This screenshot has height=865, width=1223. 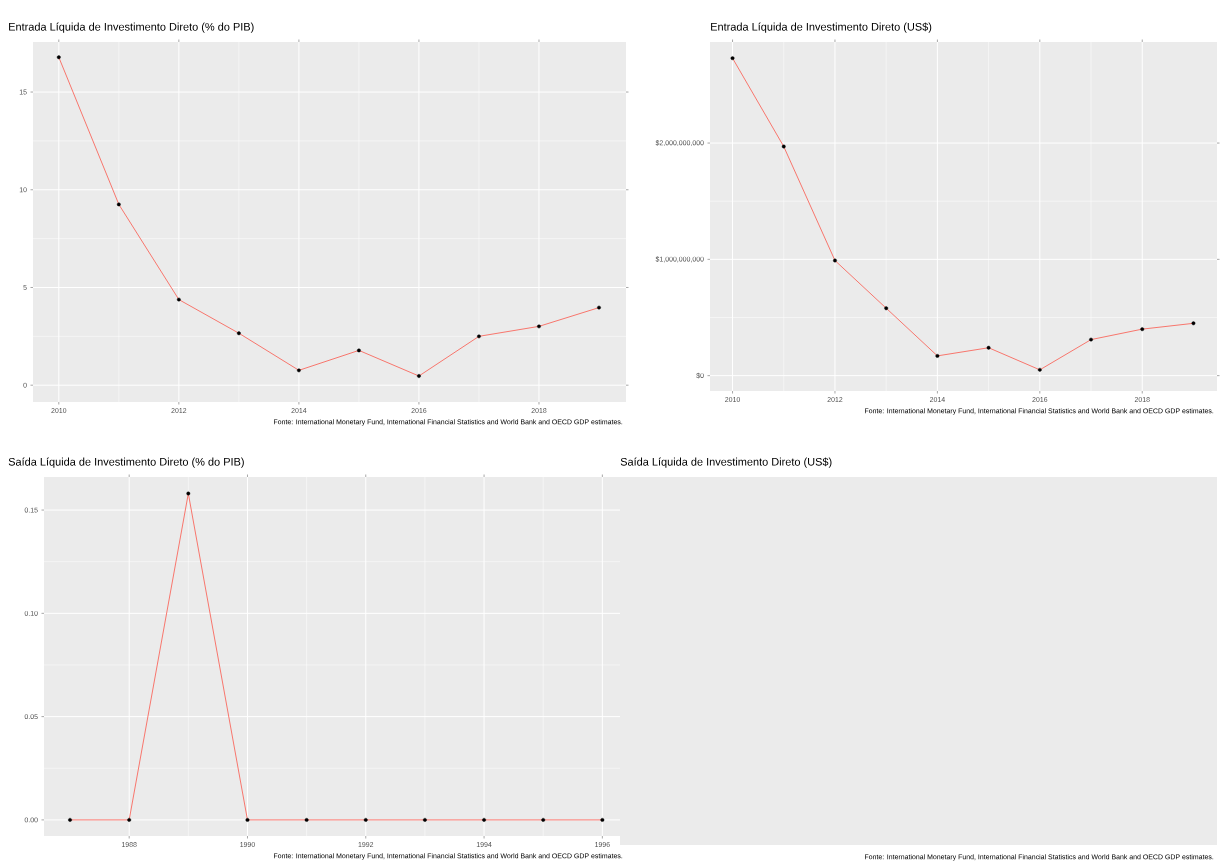 I want to click on chart-title: Saída Líquida de Investimento Direto (% do PIB), so click(x=126, y=462).